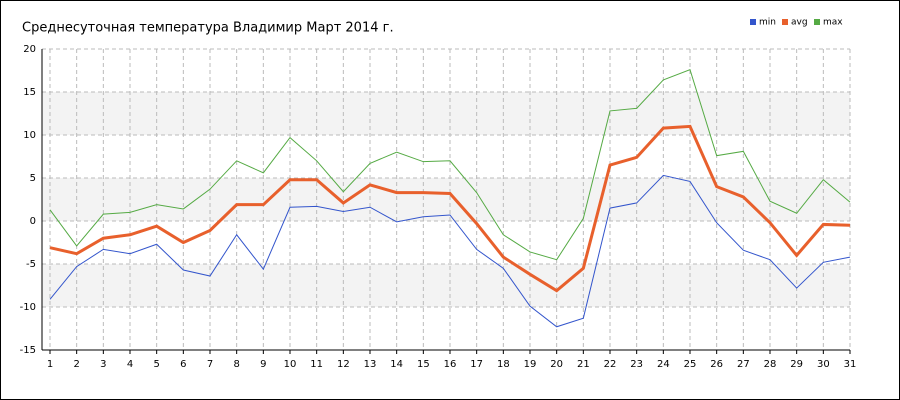 The height and width of the screenshot is (400, 900). I want to click on y-tick-label: -15, so click(28, 350).